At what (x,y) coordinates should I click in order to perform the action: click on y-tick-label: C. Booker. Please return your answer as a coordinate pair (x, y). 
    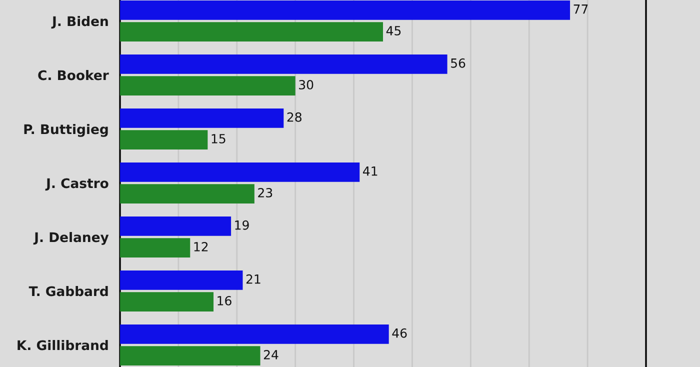
    Looking at the image, I should click on (73, 75).